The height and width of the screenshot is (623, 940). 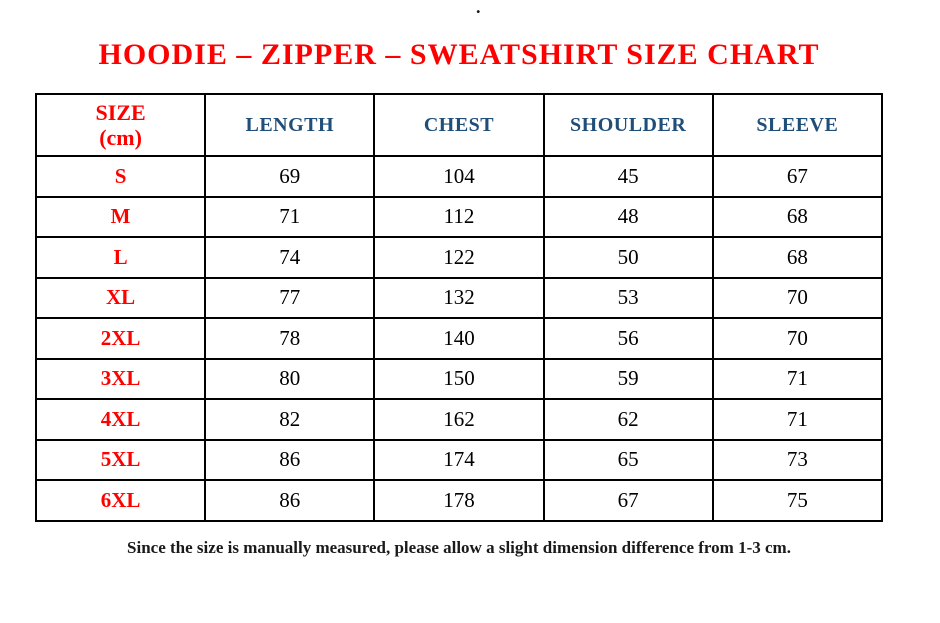 I want to click on length-cell: 80, so click(x=290, y=378).